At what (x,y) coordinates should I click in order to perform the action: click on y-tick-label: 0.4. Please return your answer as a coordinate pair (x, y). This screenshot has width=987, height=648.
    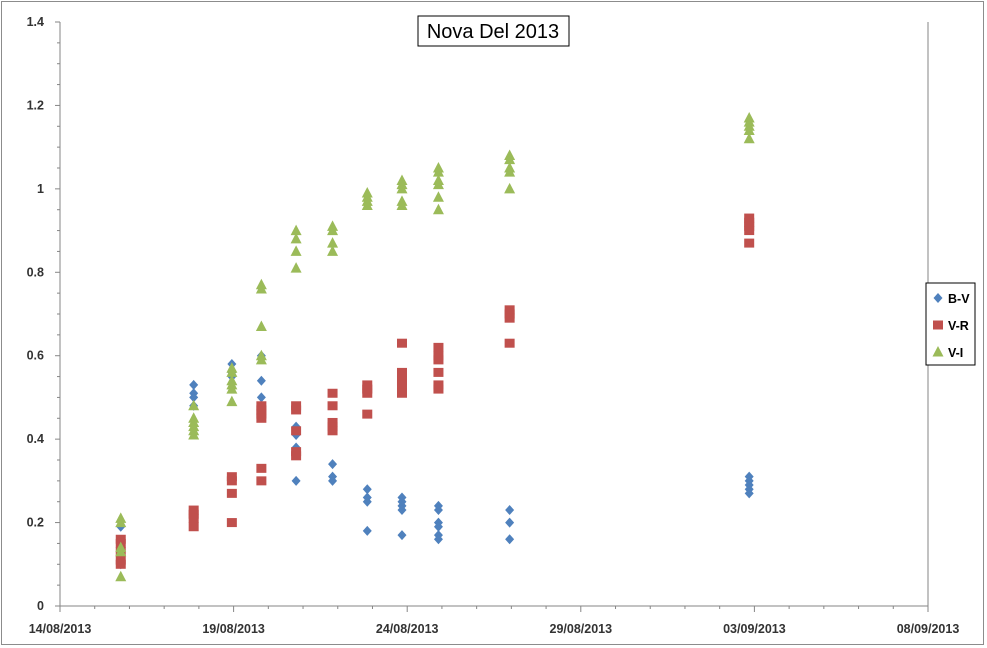
    Looking at the image, I should click on (35, 439).